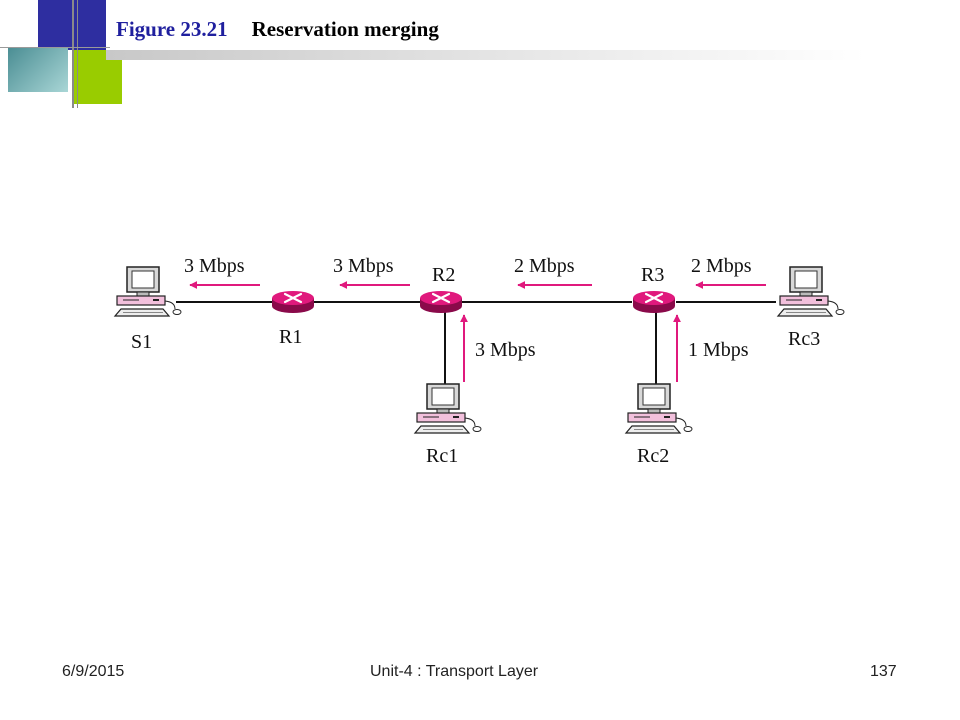  What do you see at coordinates (345, 29) in the screenshot?
I see `figure-caption: Reservation merging` at bounding box center [345, 29].